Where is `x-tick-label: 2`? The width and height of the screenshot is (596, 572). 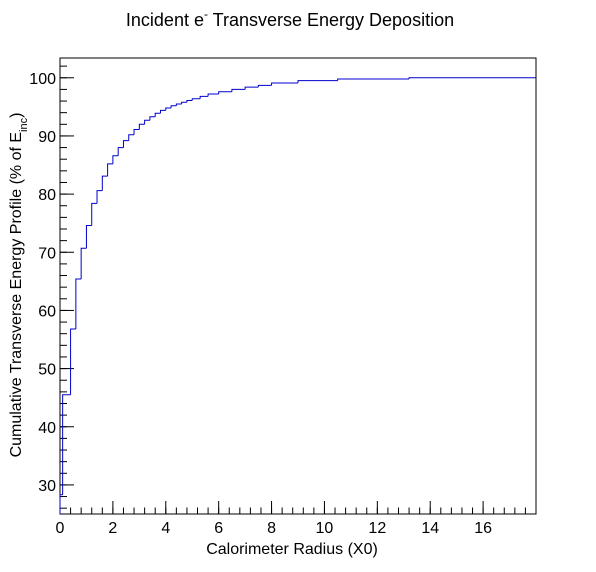 x-tick-label: 2 is located at coordinates (112, 528).